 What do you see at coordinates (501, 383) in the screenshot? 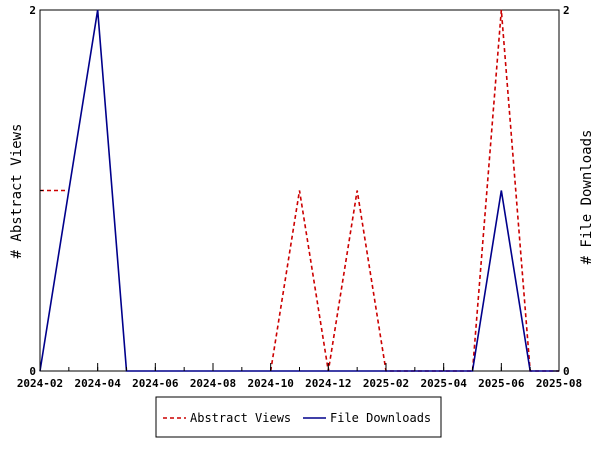
I see `x-tick-label: 2025-06` at bounding box center [501, 383].